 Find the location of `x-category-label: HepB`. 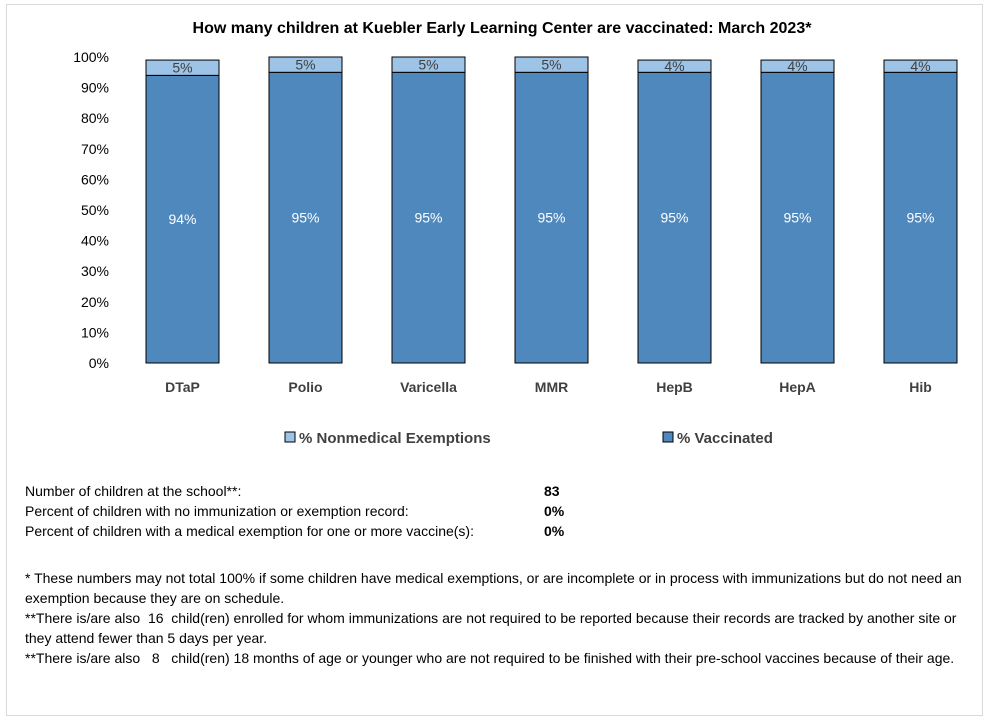

x-category-label: HepB is located at coordinates (674, 387).